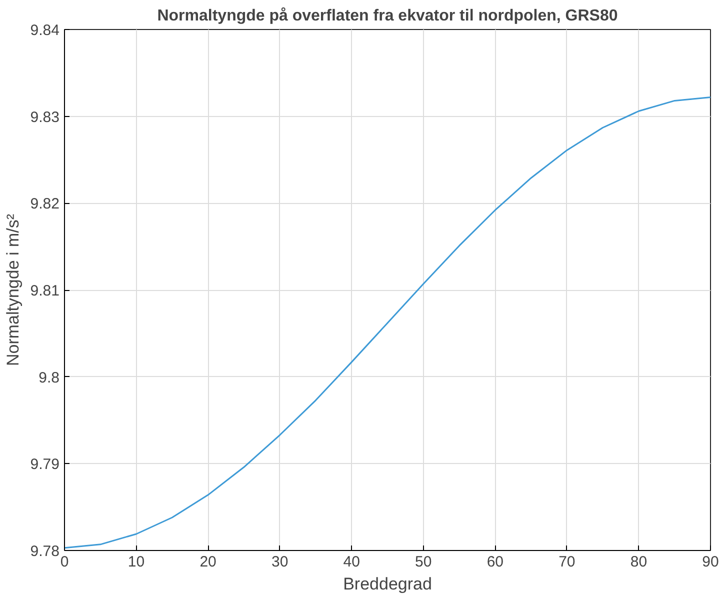  Describe the element at coordinates (495, 562) in the screenshot. I see `x-tick-label: 60` at that location.